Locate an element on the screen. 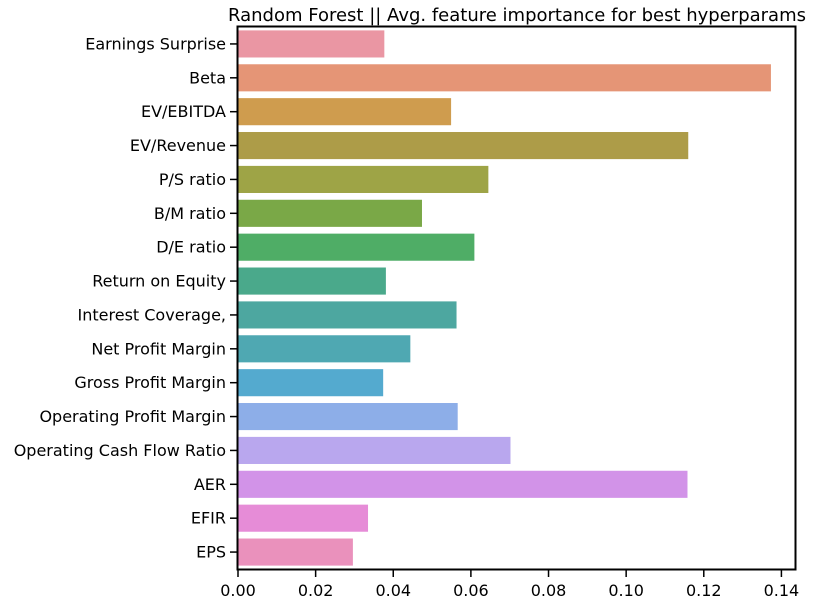  y-tick-label: EV/Revenue is located at coordinates (178, 145).